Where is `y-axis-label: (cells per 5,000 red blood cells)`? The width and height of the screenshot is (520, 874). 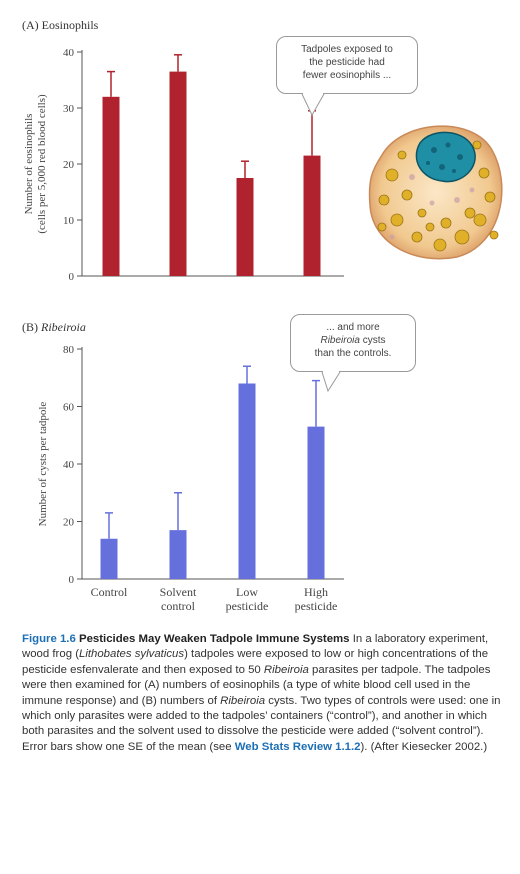 y-axis-label: (cells per 5,000 red blood cells) is located at coordinates (42, 164).